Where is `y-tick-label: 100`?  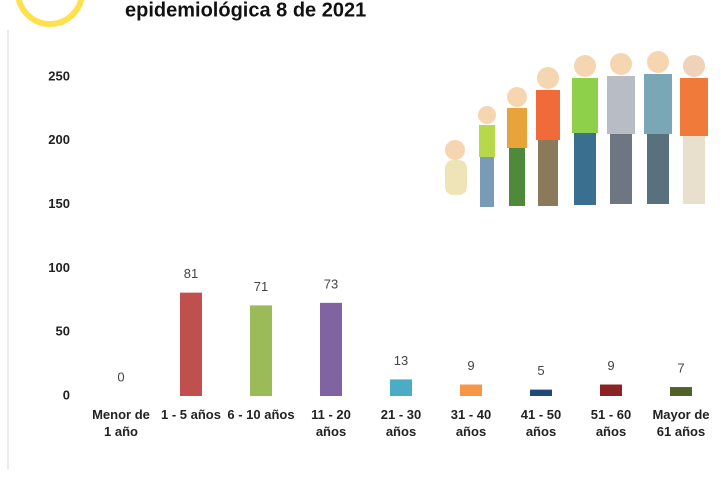
y-tick-label: 100 is located at coordinates (59, 267).